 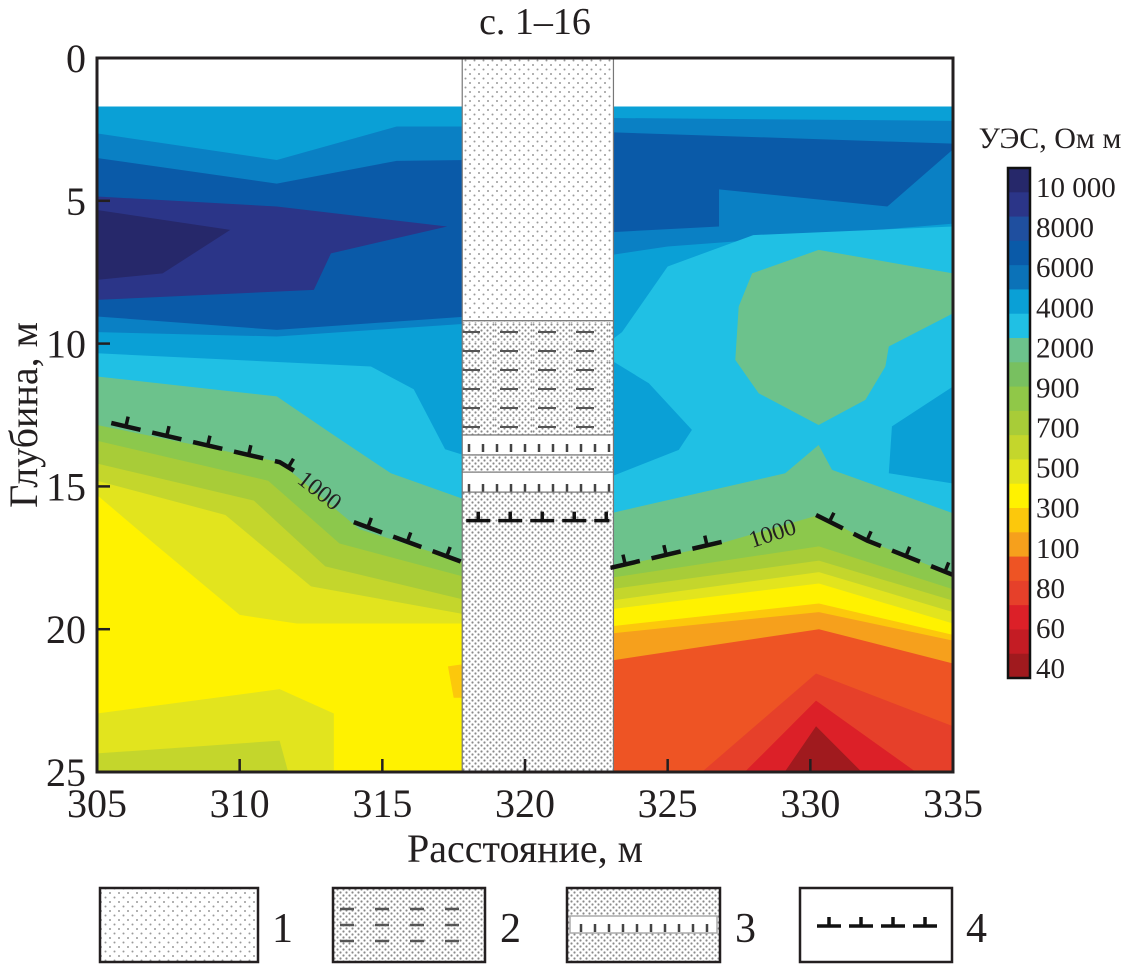 I want to click on colorbar-label: 700, so click(x=1058, y=429).